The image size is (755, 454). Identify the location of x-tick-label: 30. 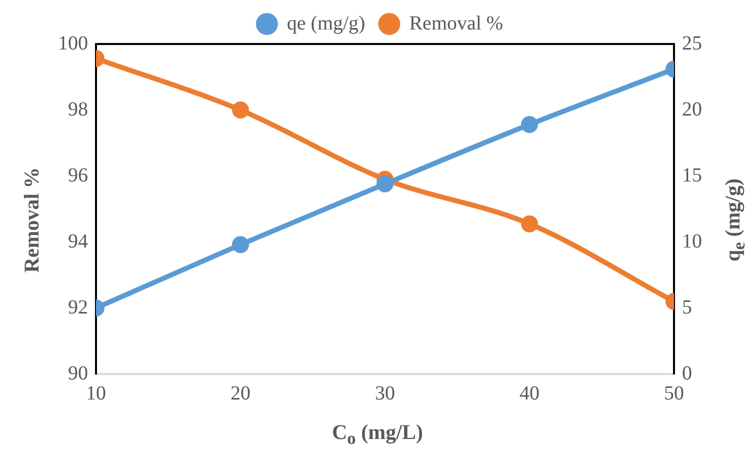
(385, 393).